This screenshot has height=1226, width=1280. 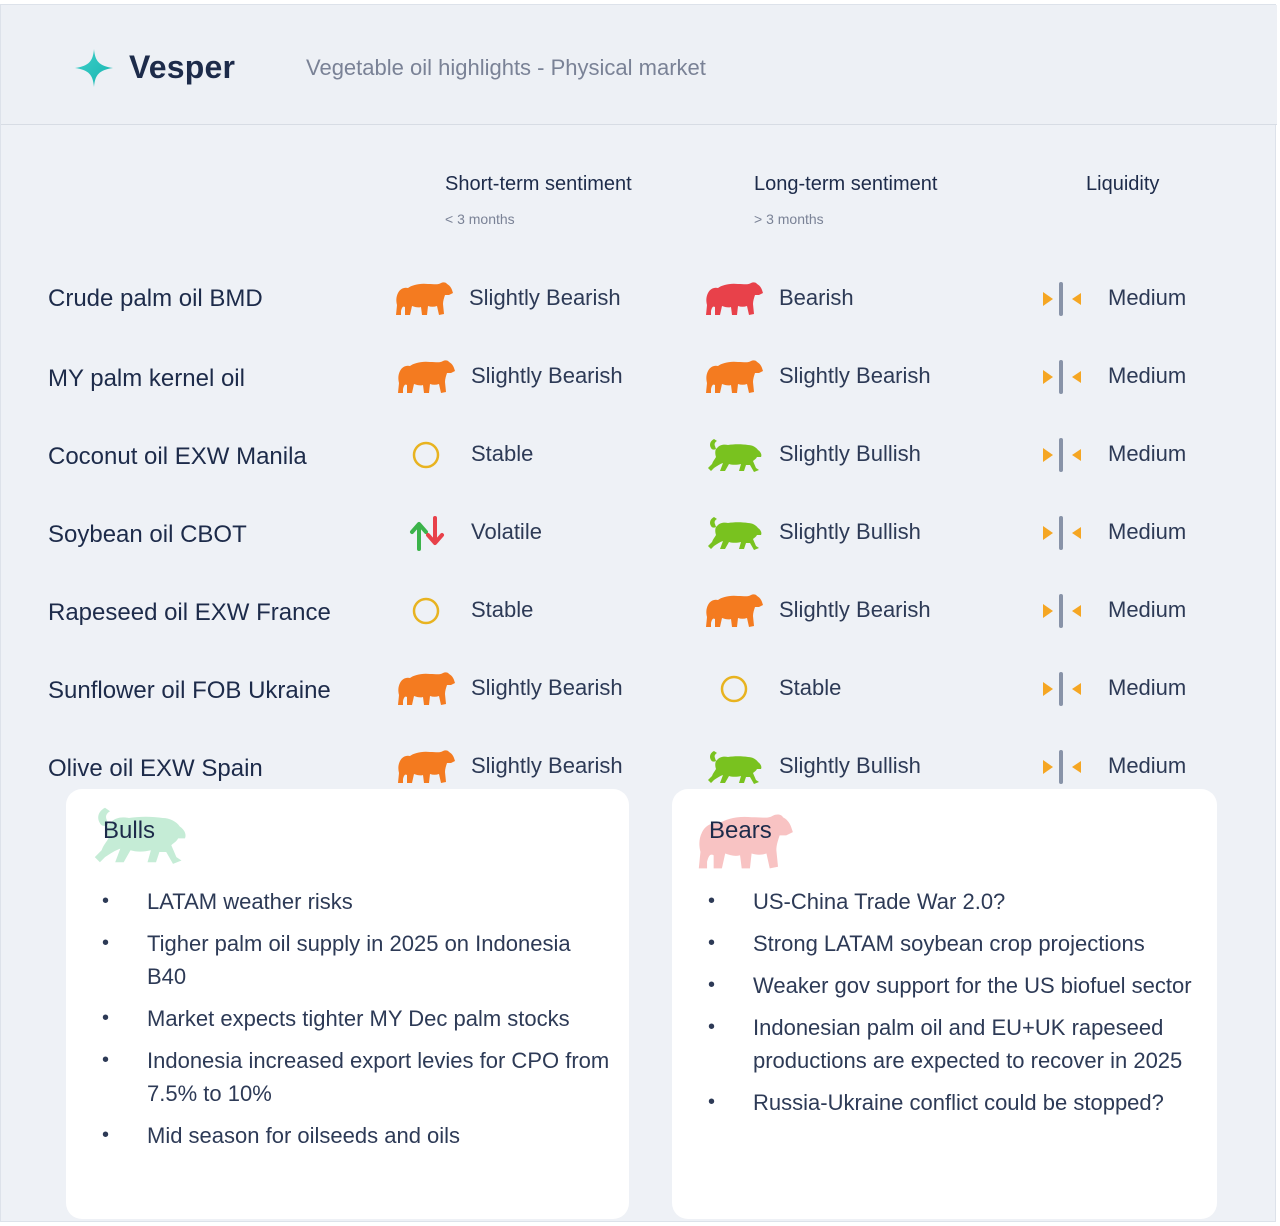 What do you see at coordinates (147, 534) in the screenshot?
I see `product-name: Soybean oil CBOT` at bounding box center [147, 534].